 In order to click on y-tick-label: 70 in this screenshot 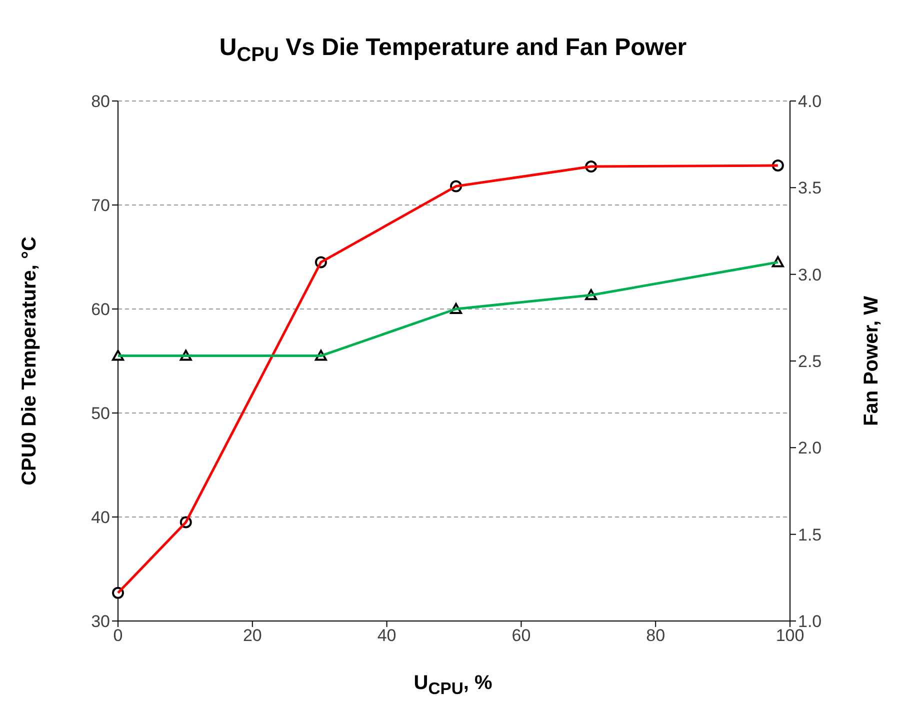, I will do `click(100, 206)`.